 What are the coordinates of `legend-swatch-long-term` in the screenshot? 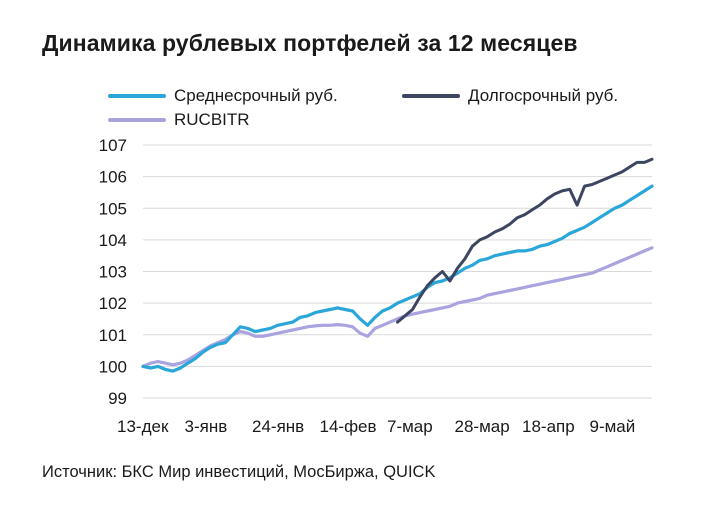 It's located at (431, 96).